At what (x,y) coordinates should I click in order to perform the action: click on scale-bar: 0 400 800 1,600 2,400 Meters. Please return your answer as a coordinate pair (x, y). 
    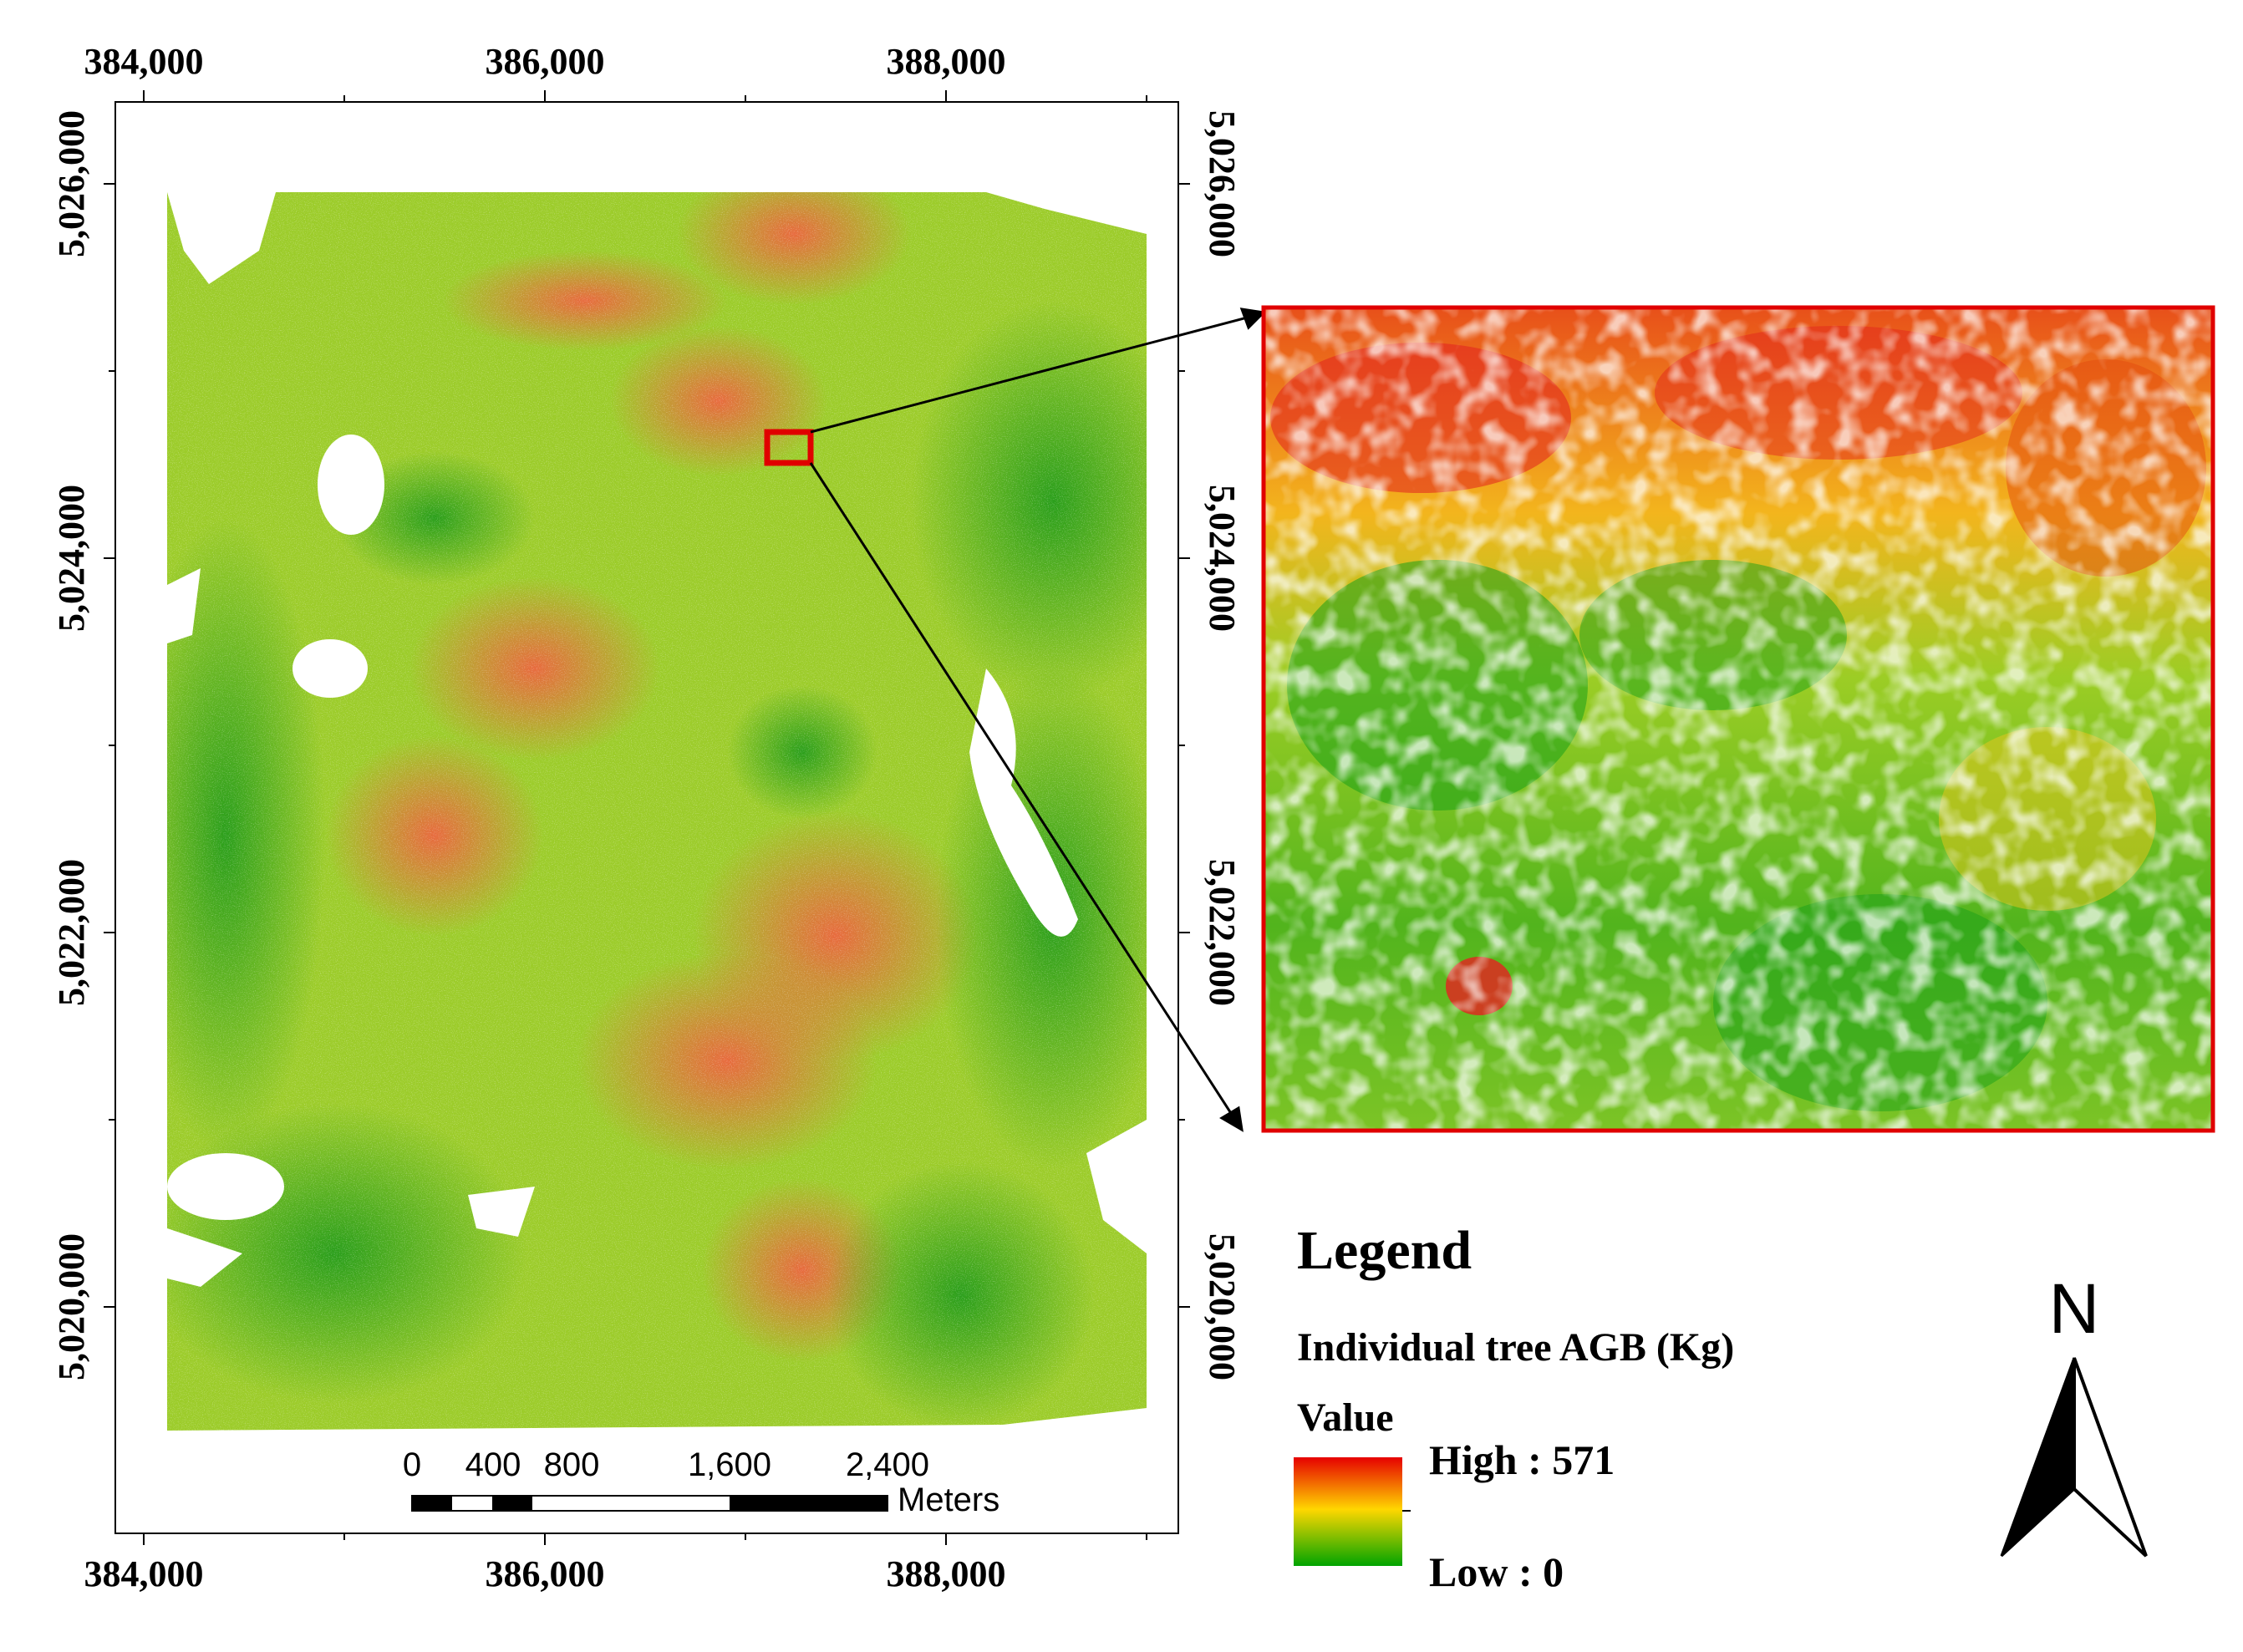
    Looking at the image, I should click on (701, 1482).